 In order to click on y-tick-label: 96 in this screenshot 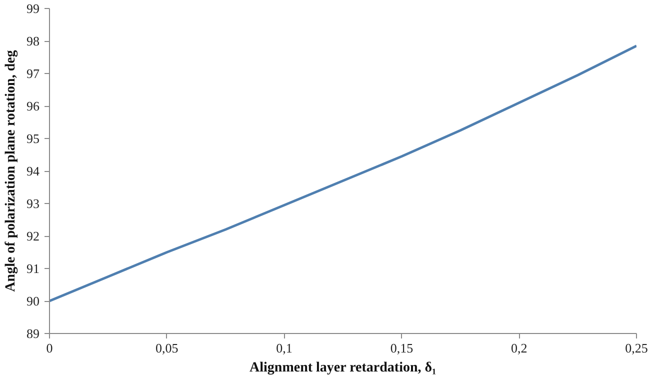, I will do `click(33, 106)`.